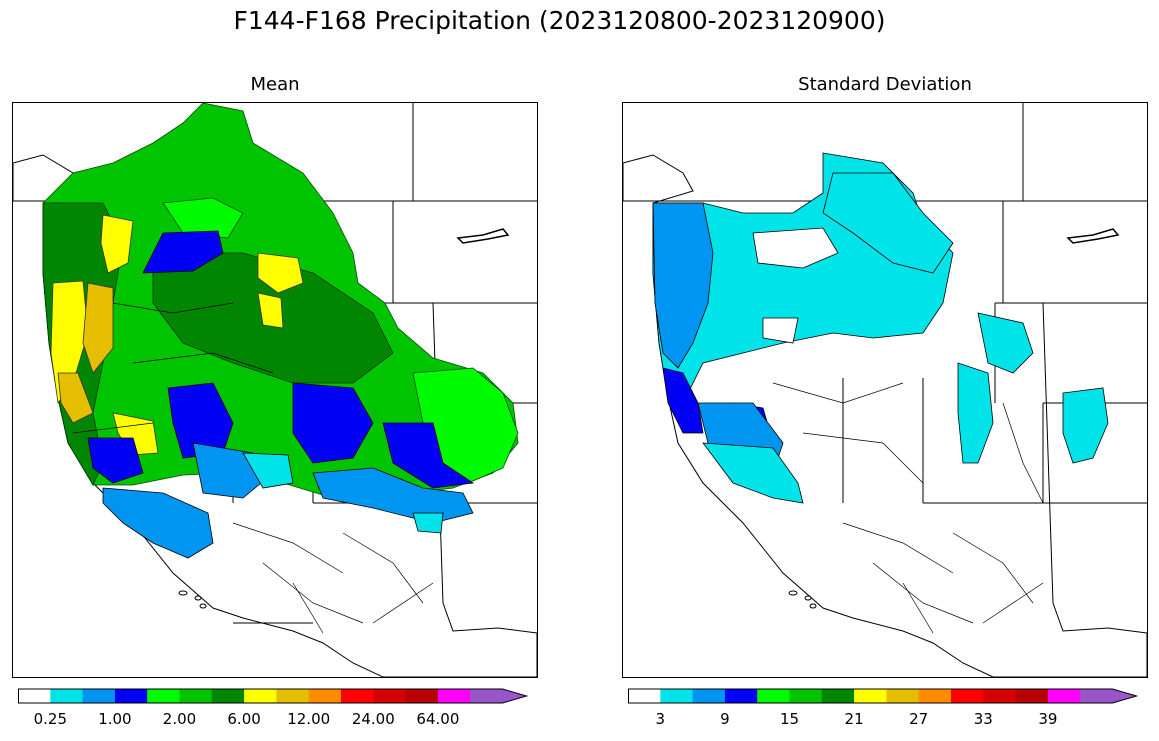 This screenshot has height=741, width=1159. What do you see at coordinates (919, 719) in the screenshot?
I see `sd-colorbar-tick-label: 27` at bounding box center [919, 719].